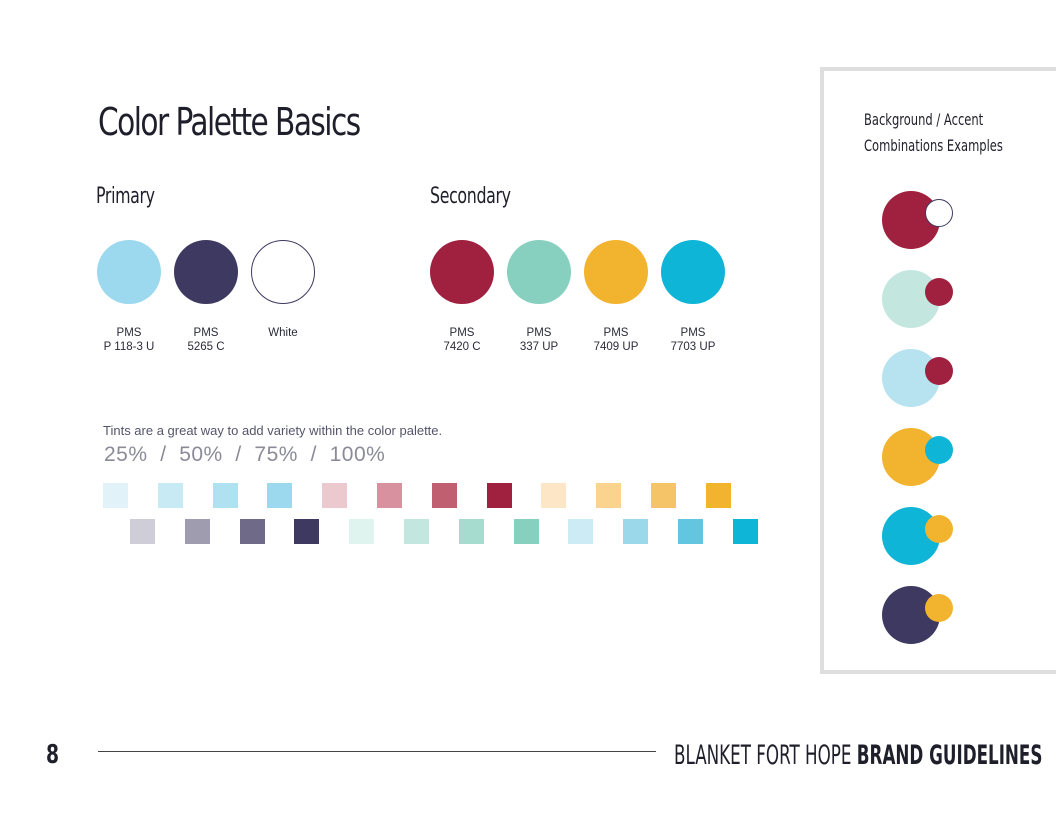 This screenshot has height=816, width=1056. Describe the element at coordinates (693, 347) in the screenshot. I see `secondary-label-line2: 7703 UP` at that location.